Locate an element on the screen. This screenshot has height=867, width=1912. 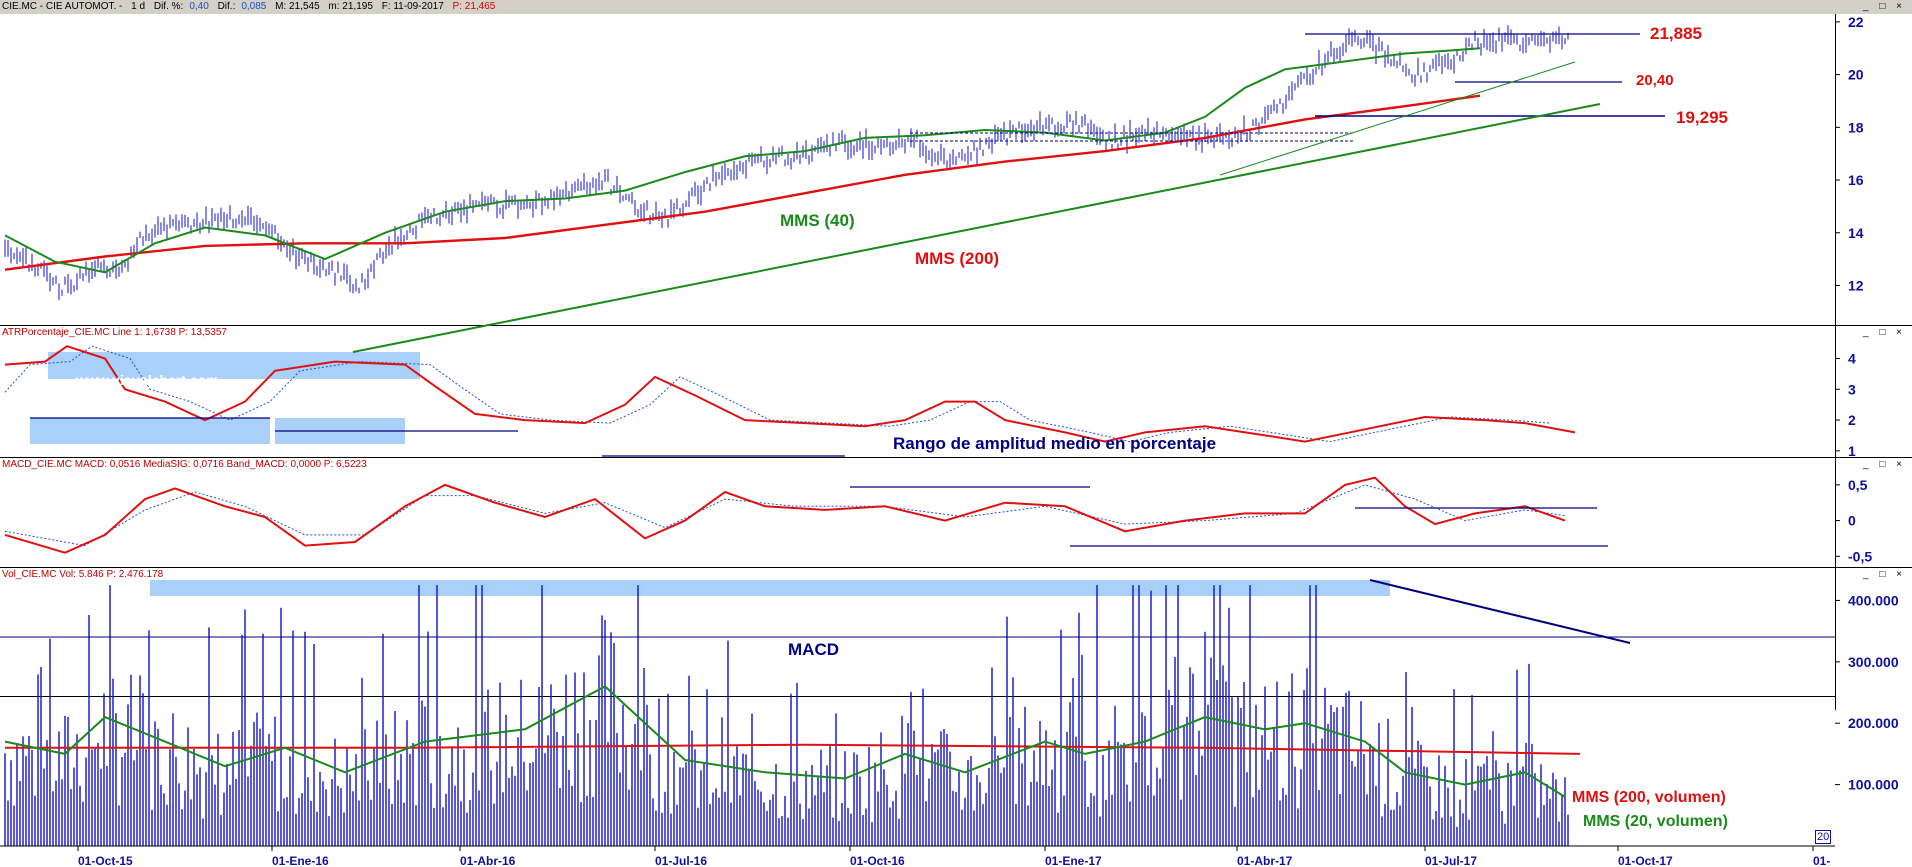
atr-plot is located at coordinates (790, 394).